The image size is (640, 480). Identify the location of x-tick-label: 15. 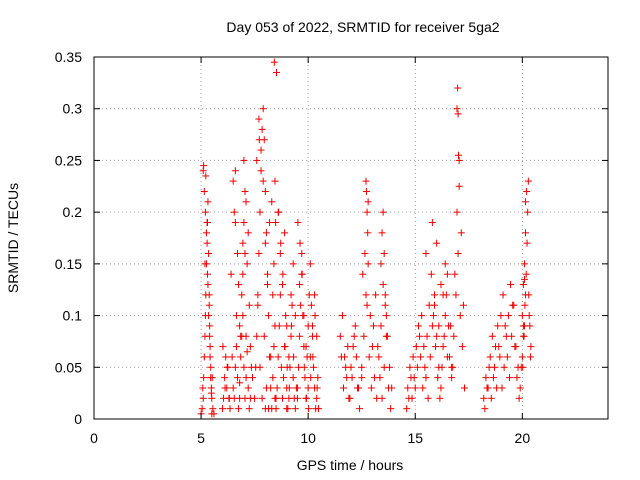
(415, 438).